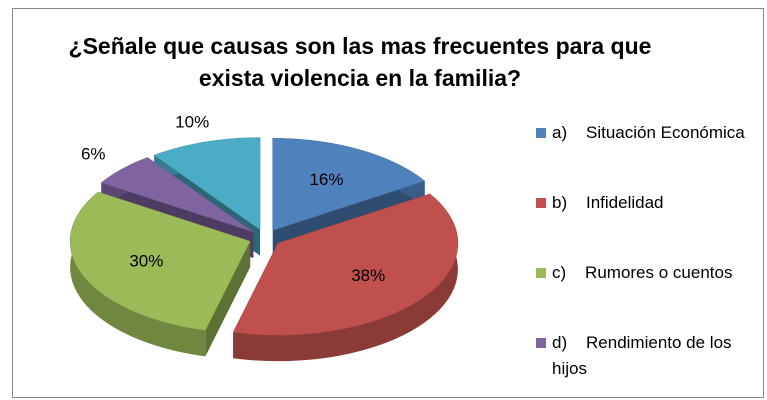 The width and height of the screenshot is (767, 400). Describe the element at coordinates (368, 275) in the screenshot. I see `data-label: 38%` at that location.